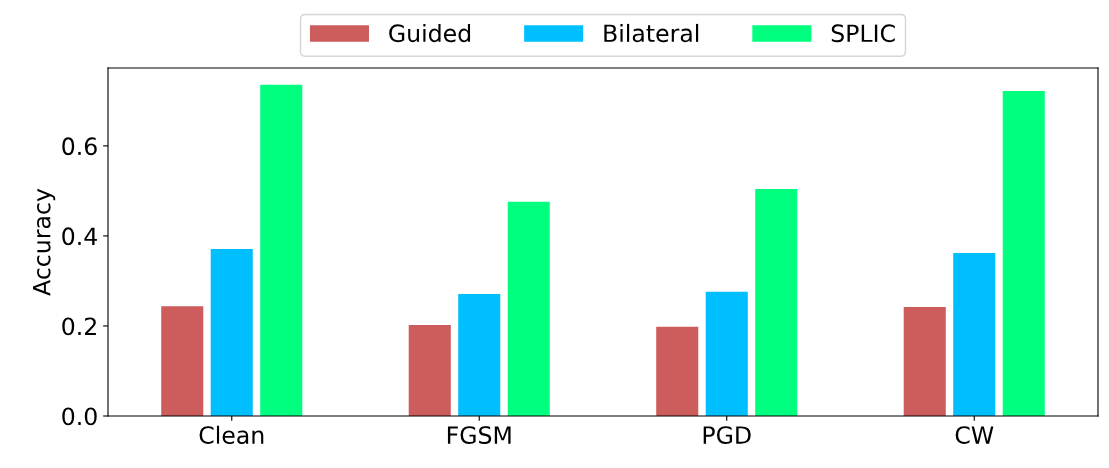 This screenshot has height=468, width=1109. Describe the element at coordinates (479, 435) in the screenshot. I see `x-tick-label: FGSM` at that location.